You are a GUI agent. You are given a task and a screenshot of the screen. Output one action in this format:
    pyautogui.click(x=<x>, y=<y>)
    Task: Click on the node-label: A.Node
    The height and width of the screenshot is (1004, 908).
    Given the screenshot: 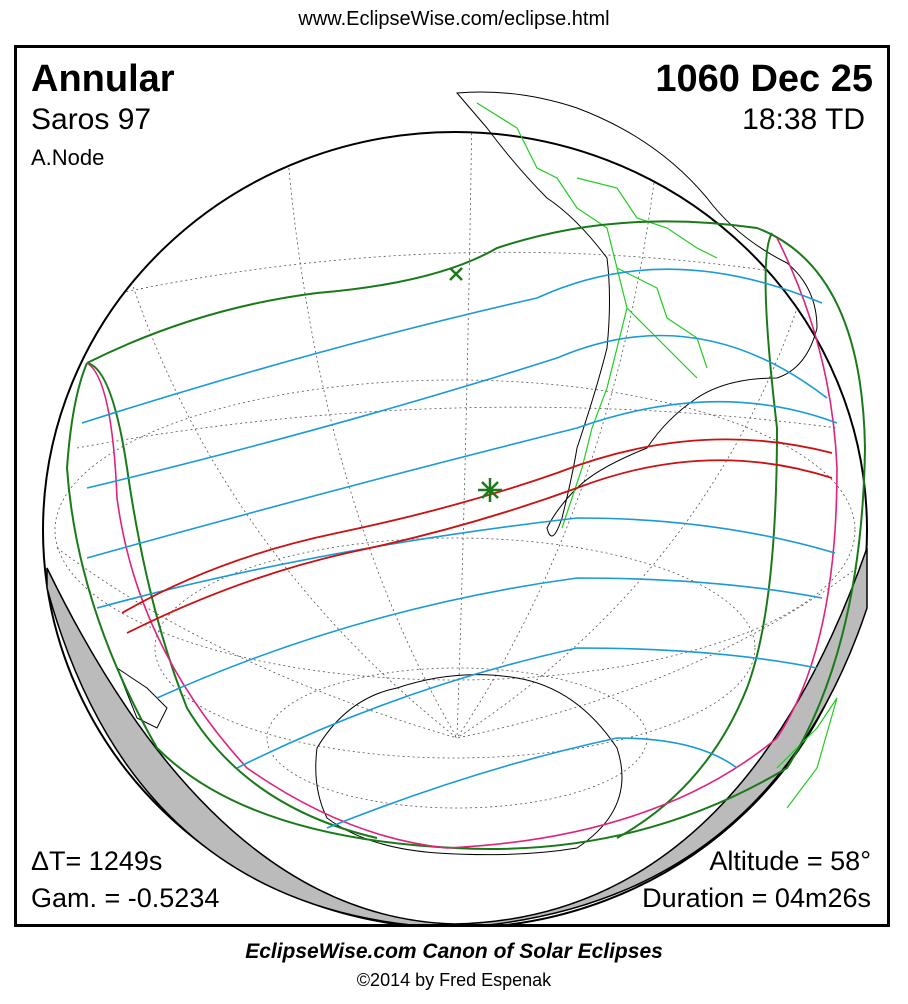 What is the action you would take?
    pyautogui.click(x=68, y=157)
    